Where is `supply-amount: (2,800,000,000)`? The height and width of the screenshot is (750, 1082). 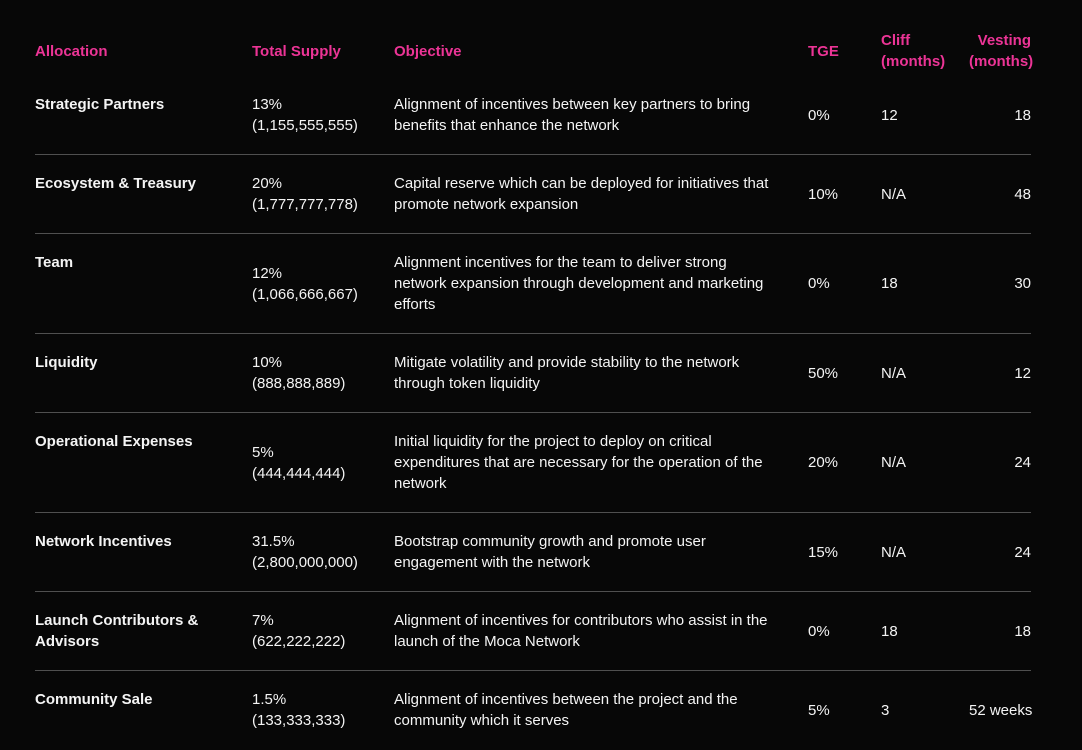
supply-amount: (2,800,000,000) is located at coordinates (305, 562).